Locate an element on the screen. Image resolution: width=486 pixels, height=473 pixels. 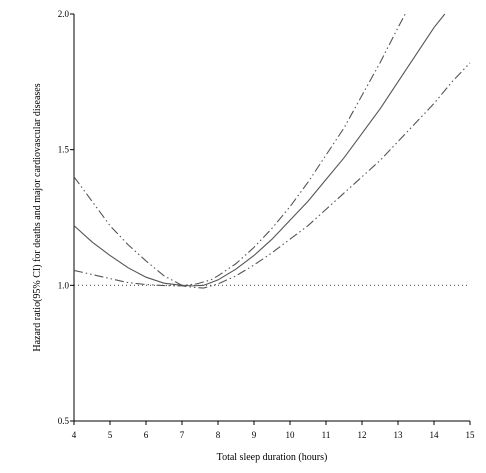
y-tick-label: 1.5 is located at coordinates (64, 150).